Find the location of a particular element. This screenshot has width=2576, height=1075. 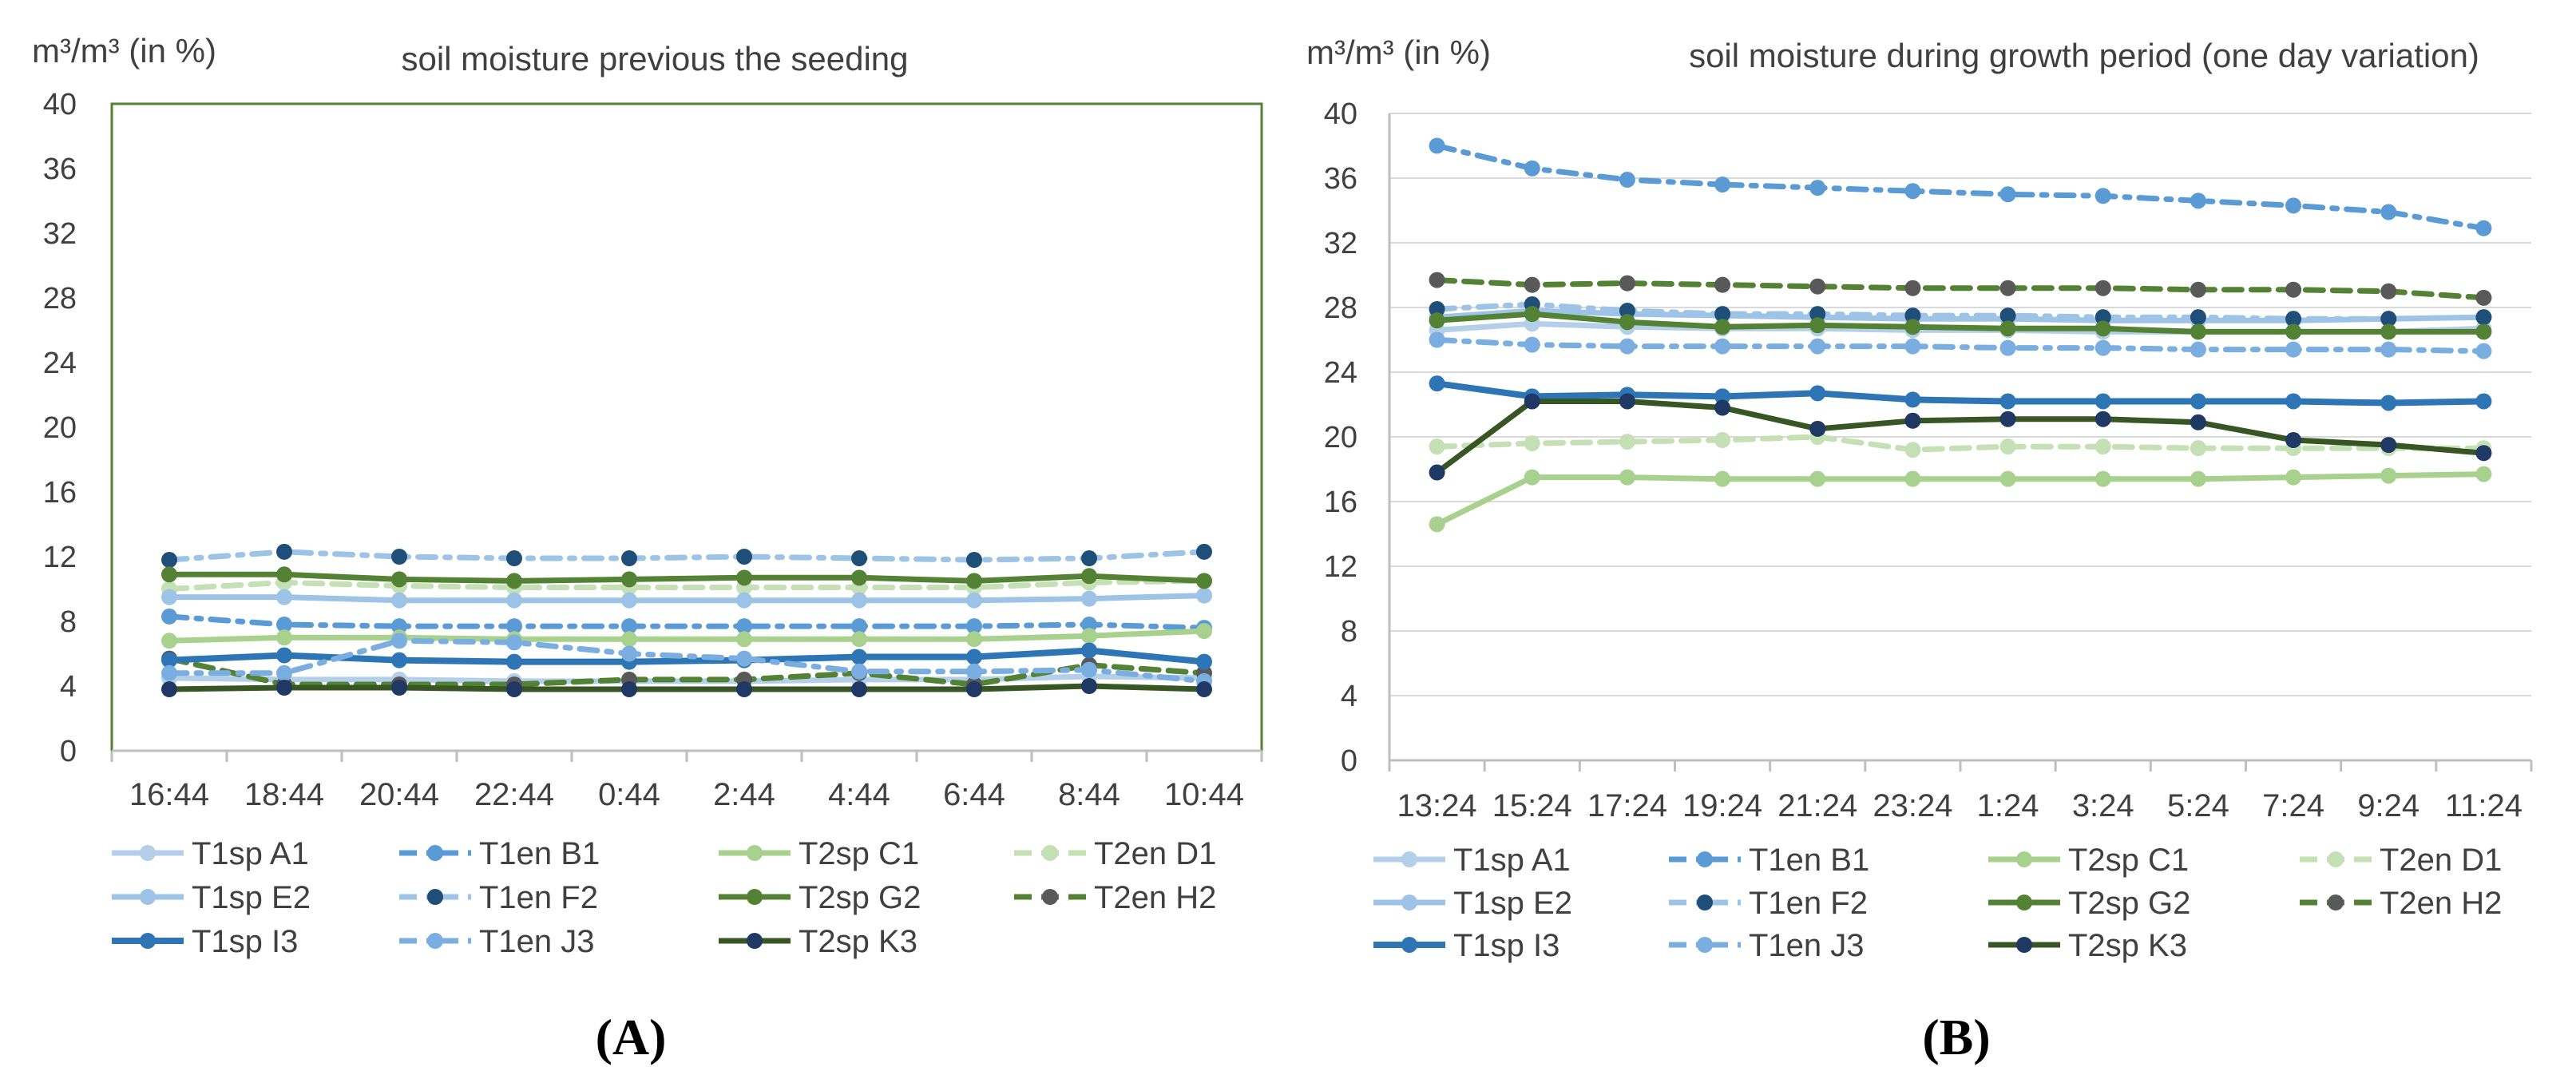

legend-label: T1sp E2 is located at coordinates (252, 898).